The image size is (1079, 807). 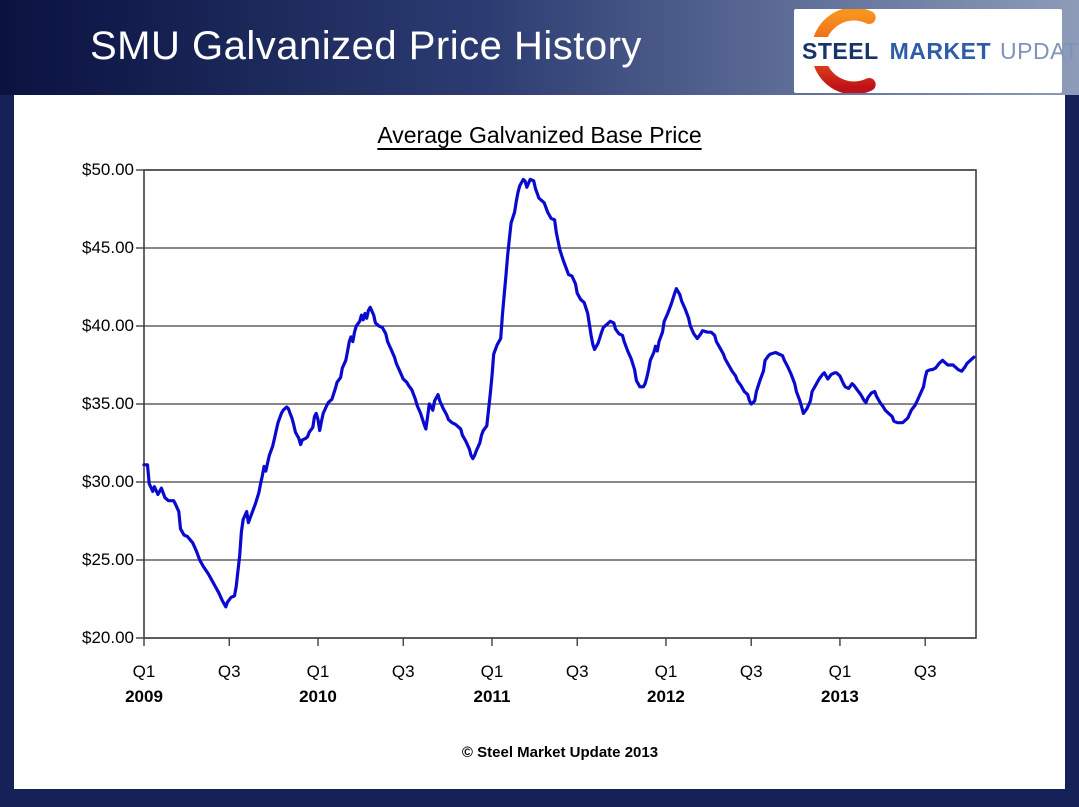 What do you see at coordinates (366, 46) in the screenshot?
I see `page-title: SMU Galvanized Price History` at bounding box center [366, 46].